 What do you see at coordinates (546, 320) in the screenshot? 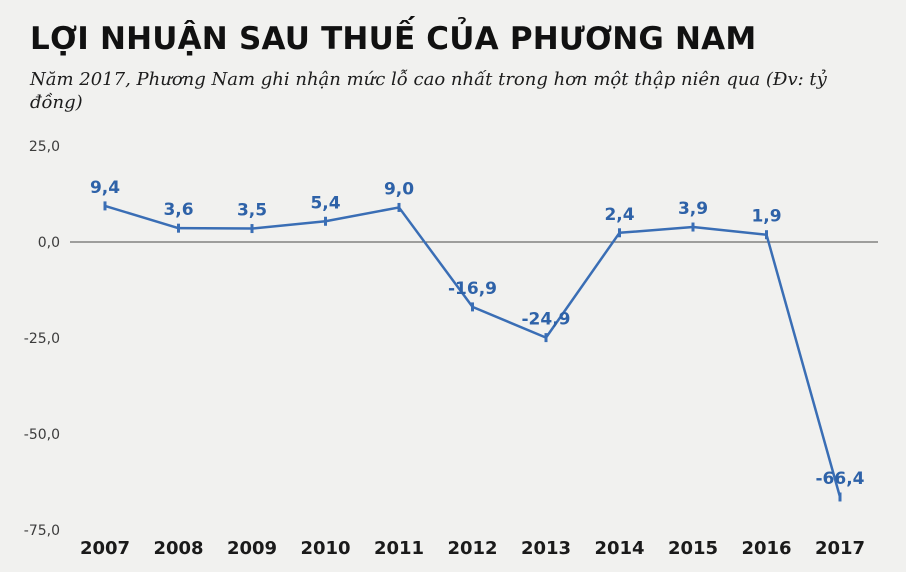
I see `data-label: -24,9` at bounding box center [546, 320].